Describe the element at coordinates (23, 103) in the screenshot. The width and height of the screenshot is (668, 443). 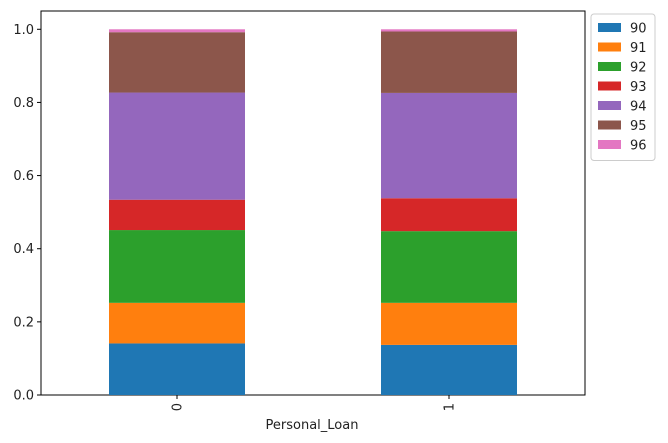
I see `y-tick-label: 0.8` at that location.